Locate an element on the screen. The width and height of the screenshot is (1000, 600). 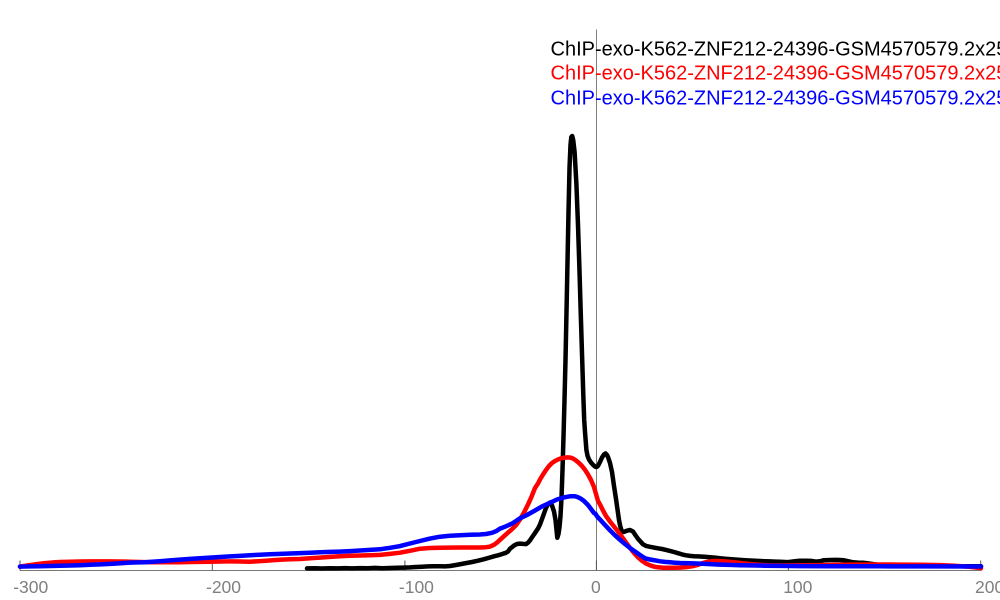
svg-text: -200 is located at coordinates (223, 587).